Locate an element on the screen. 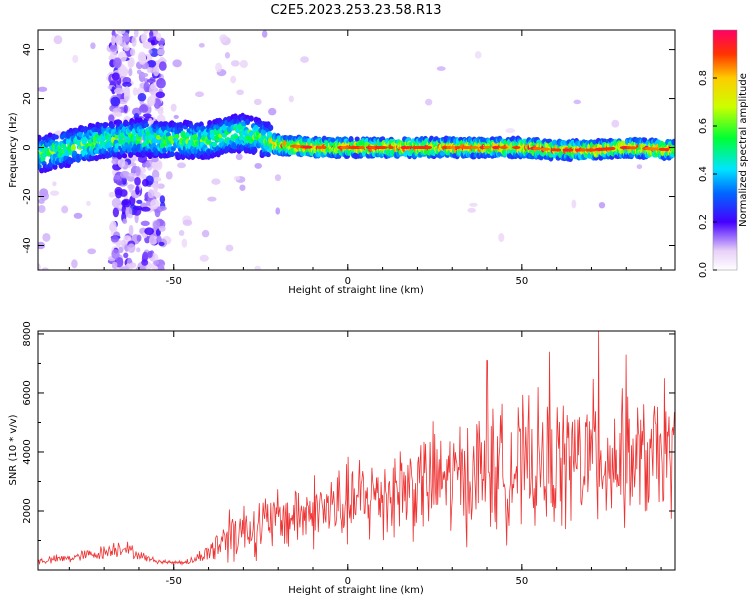  figure-title: C2E5.2023.253.23.58.R13 is located at coordinates (355, 10).